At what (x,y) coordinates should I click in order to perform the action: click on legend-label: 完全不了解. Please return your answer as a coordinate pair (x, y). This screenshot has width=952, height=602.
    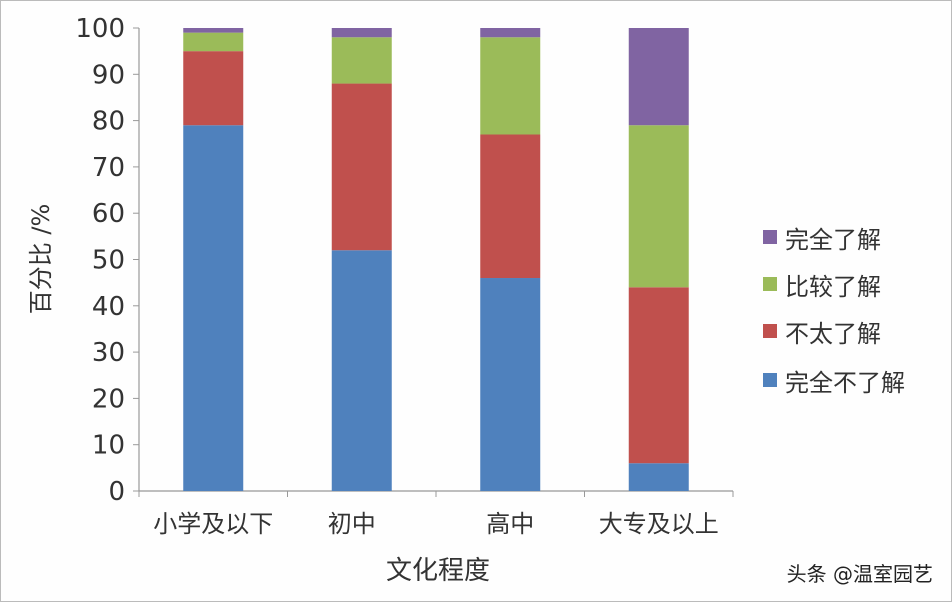
    Looking at the image, I should click on (845, 383).